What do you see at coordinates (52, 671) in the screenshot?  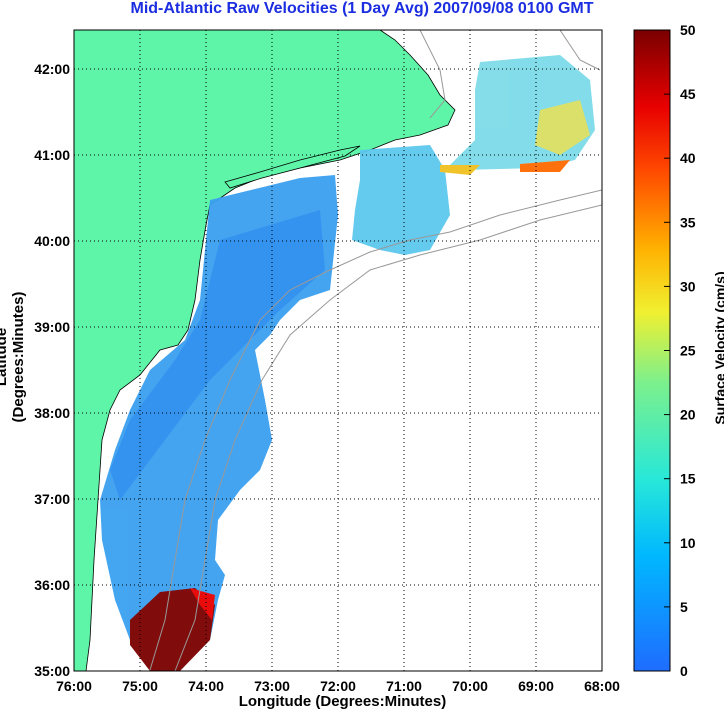 I see `y-tick-label: 35:00` at bounding box center [52, 671].